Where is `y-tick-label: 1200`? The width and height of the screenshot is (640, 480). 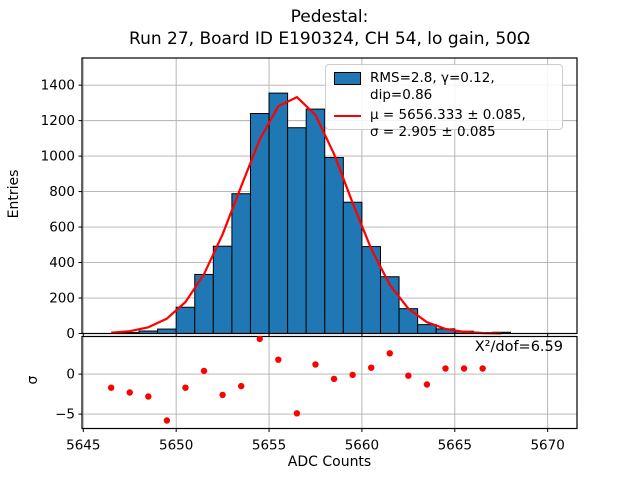 y-tick-label: 1200 is located at coordinates (58, 121).